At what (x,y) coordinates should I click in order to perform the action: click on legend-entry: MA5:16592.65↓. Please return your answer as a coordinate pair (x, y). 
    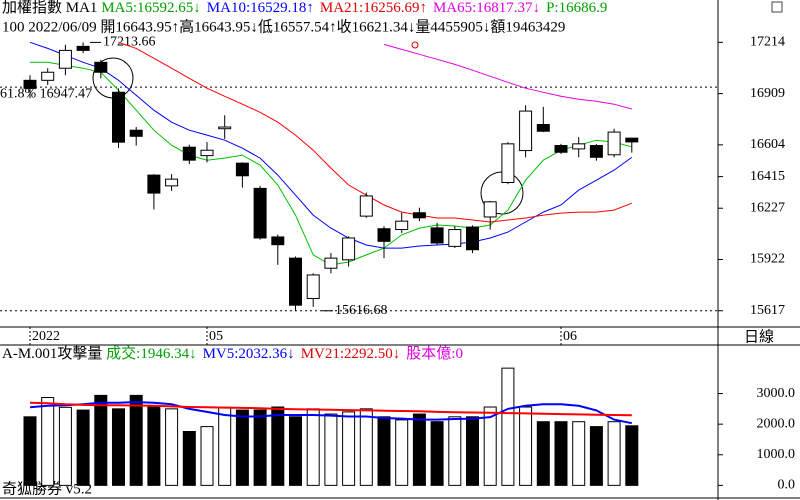
    Looking at the image, I should click on (151, 8).